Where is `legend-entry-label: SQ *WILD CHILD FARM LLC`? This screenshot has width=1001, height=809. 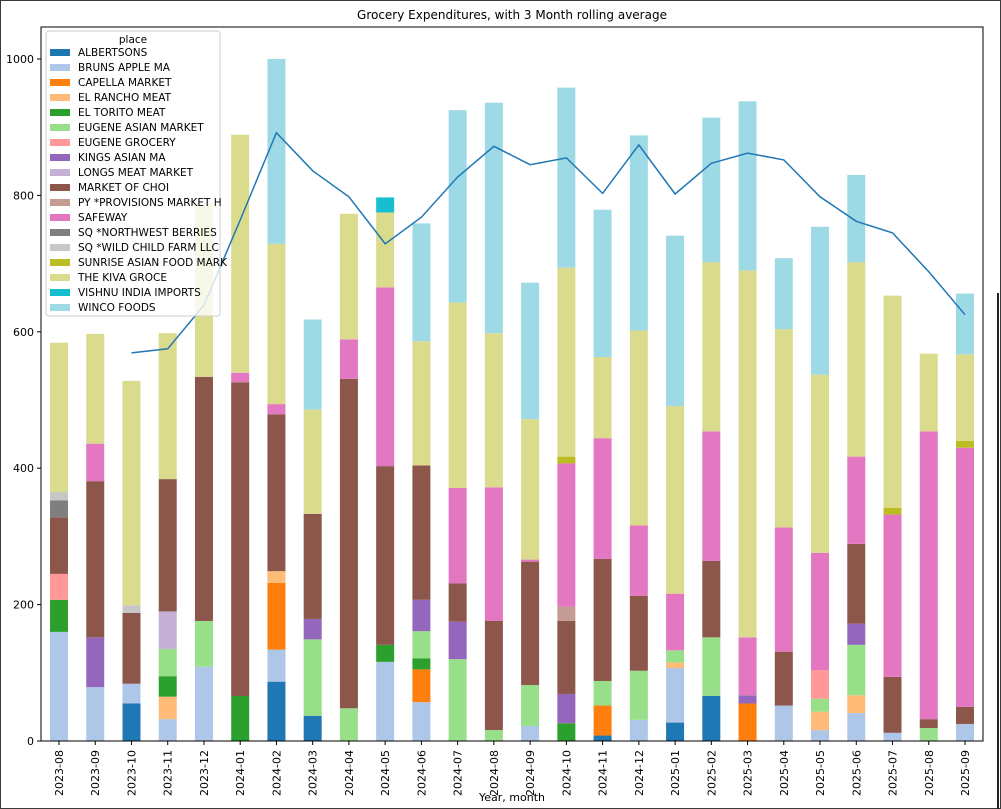 legend-entry-label: SQ *WILD CHILD FARM LLC is located at coordinates (148, 248).